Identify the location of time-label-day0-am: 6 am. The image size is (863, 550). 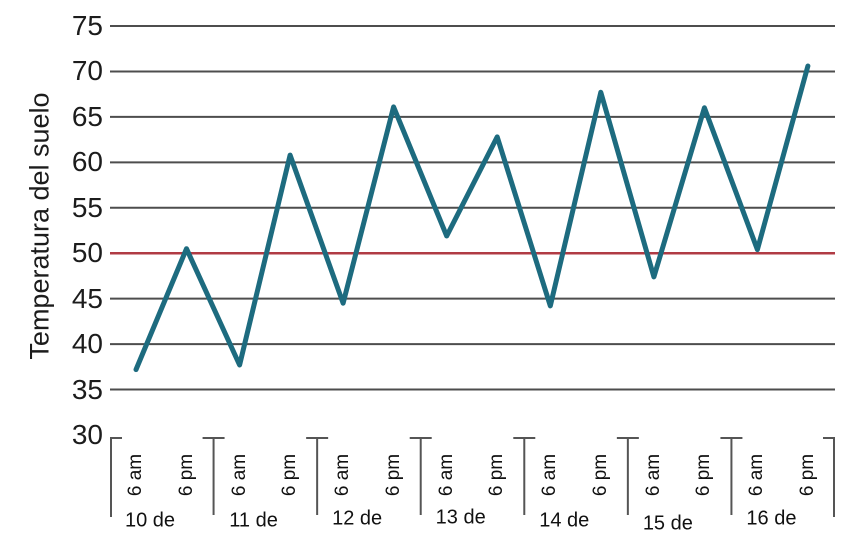
(135, 475).